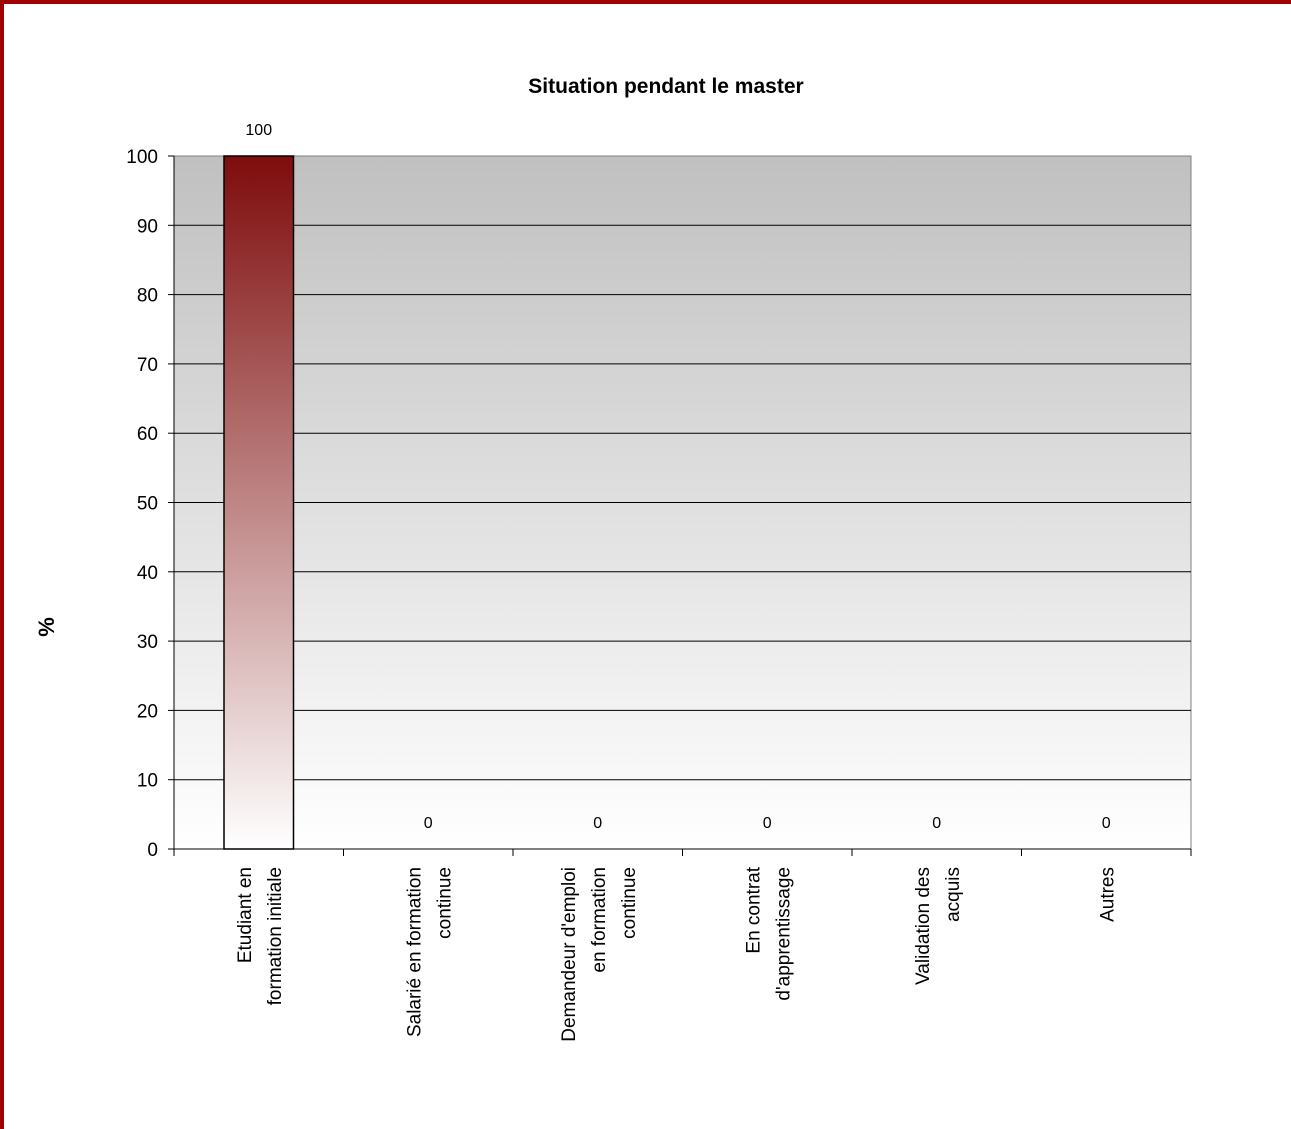 The image size is (1291, 1129). I want to click on y-tick-label: 100, so click(142, 157).